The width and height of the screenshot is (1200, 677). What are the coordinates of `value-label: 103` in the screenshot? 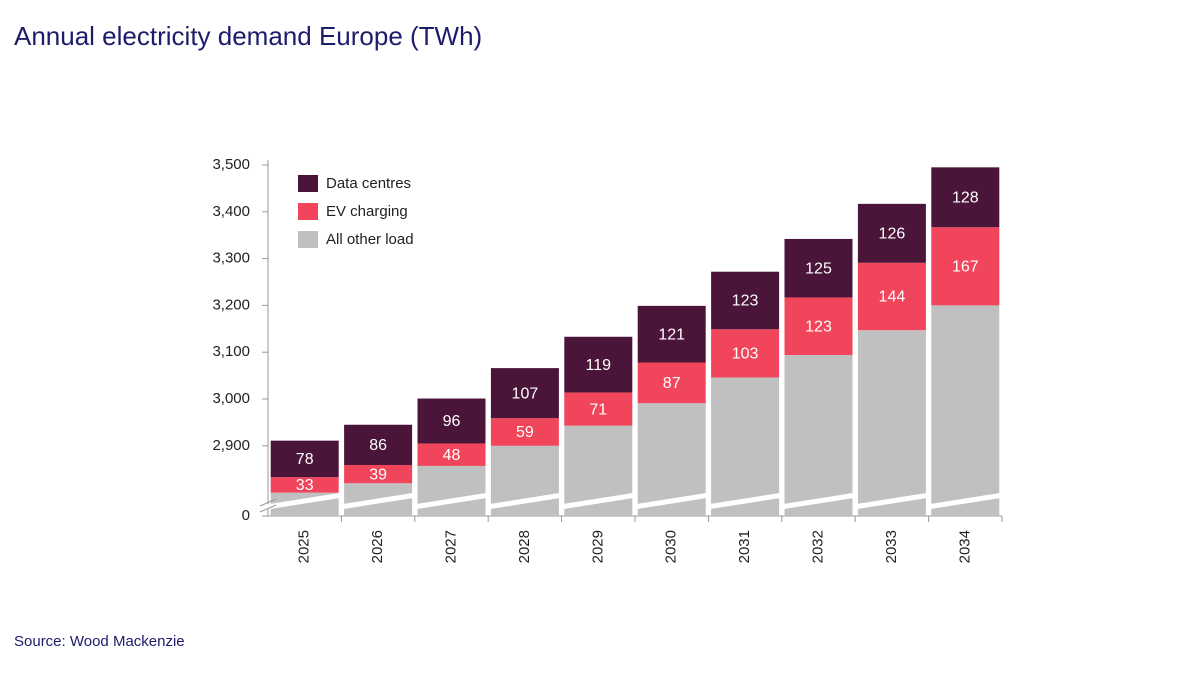 It's located at (745, 354).